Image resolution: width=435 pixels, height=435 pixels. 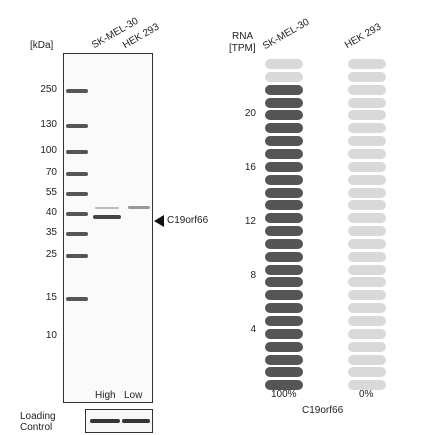 I want to click on lane-bottom-label-high: High, so click(x=105, y=395).